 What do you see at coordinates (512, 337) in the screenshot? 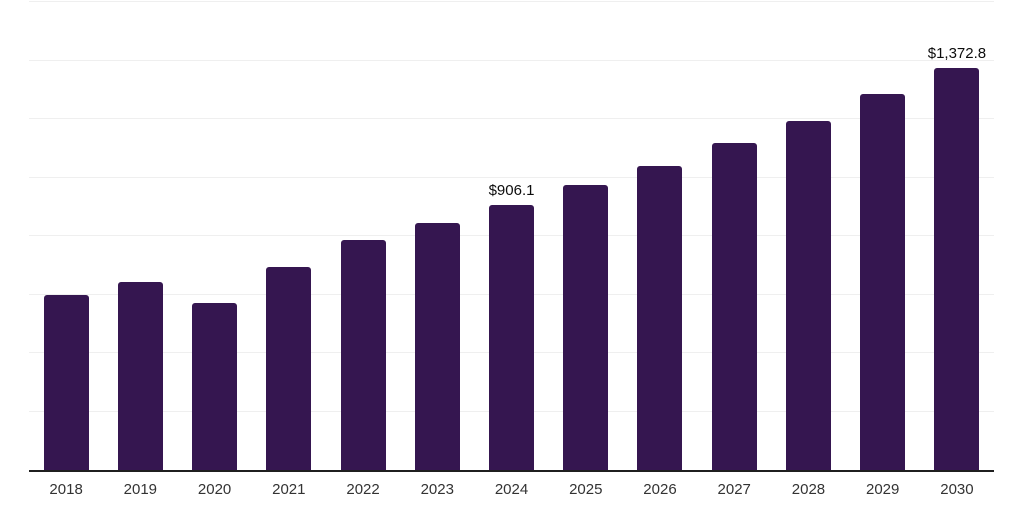
I see `bar-2024` at bounding box center [512, 337].